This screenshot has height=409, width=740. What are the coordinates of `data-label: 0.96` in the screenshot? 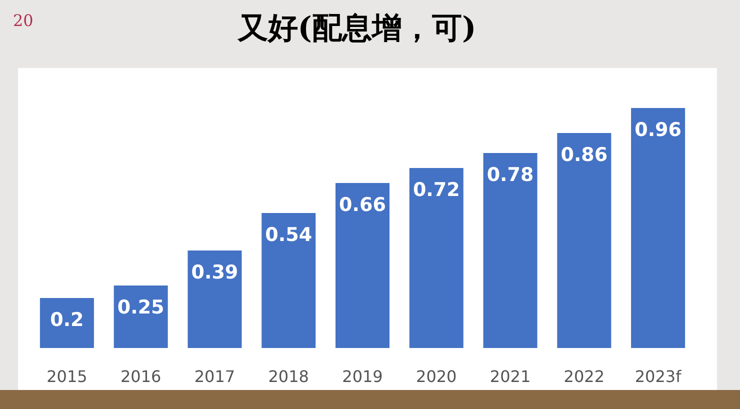 It's located at (658, 130).